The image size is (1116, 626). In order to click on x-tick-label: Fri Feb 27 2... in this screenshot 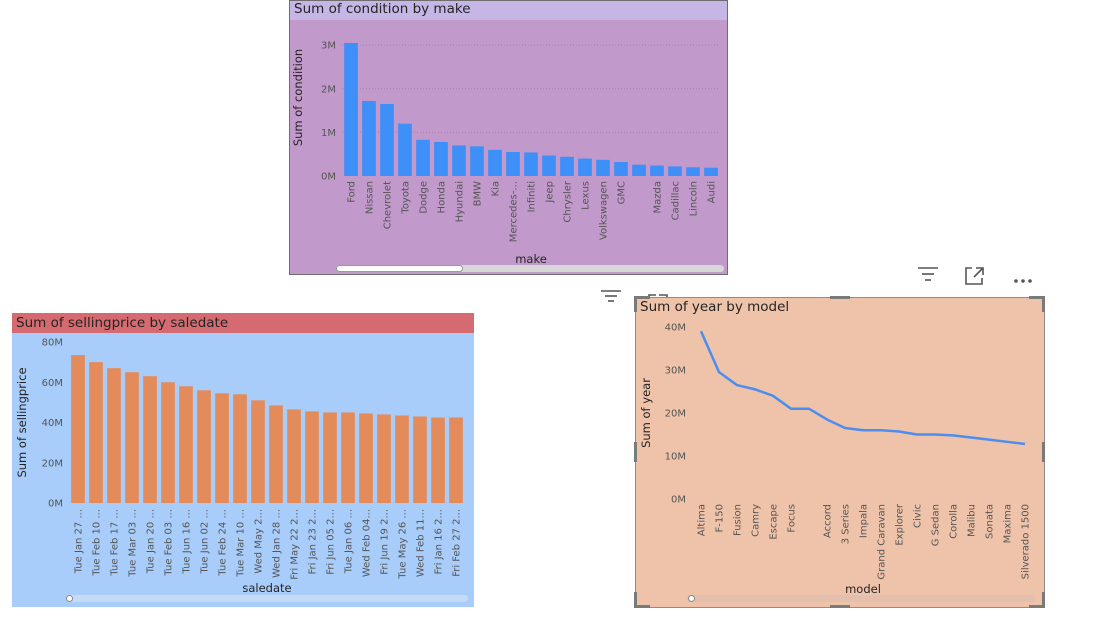, I will do `click(457, 543)`.